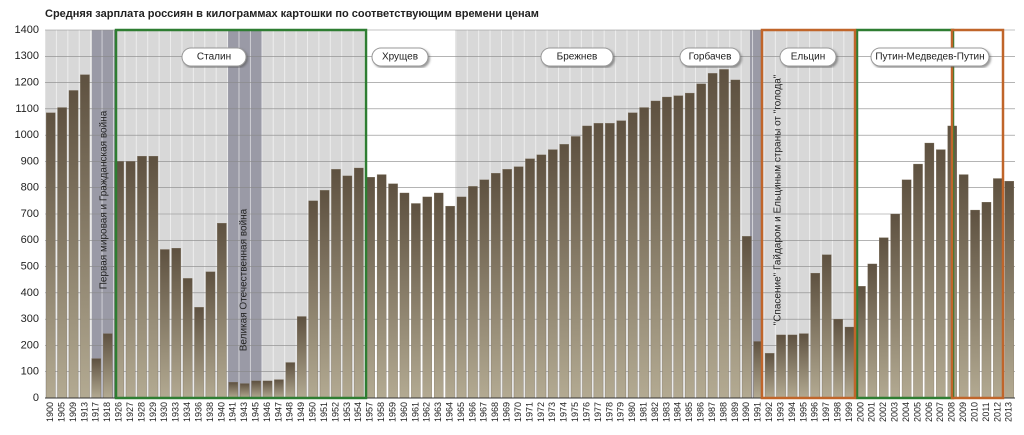 This screenshot has width=1024, height=435. Describe the element at coordinates (73, 412) in the screenshot. I see `x-tick-label: 1909` at that location.